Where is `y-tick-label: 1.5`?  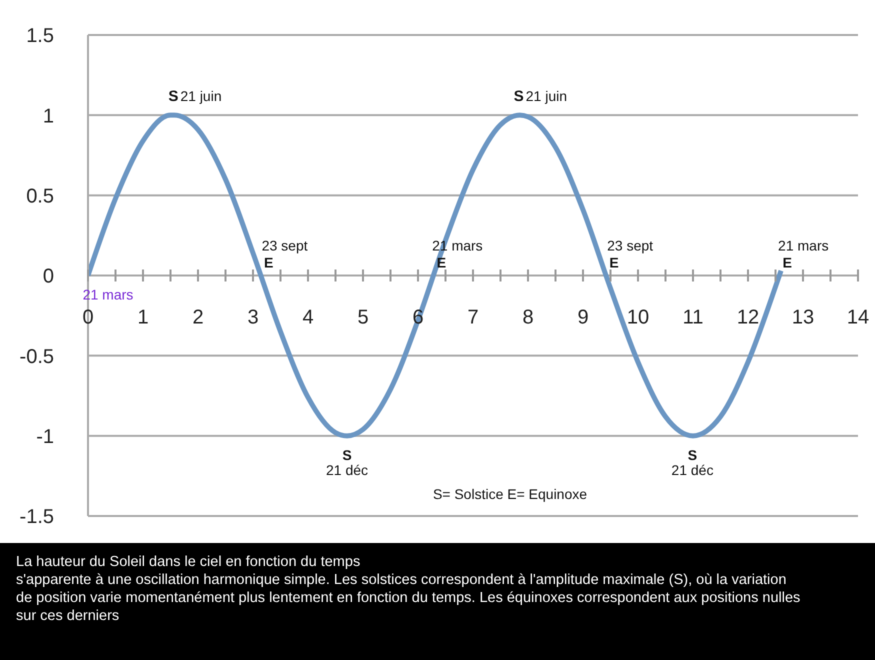 y-tick-label: 1.5 is located at coordinates (40, 36).